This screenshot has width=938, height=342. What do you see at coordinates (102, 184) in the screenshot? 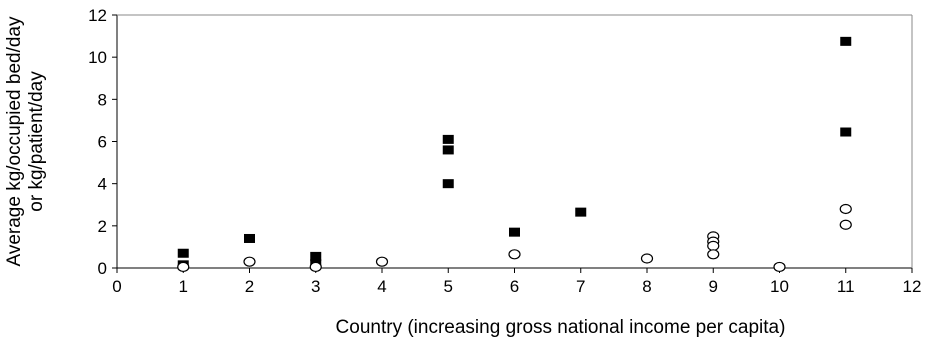
I see `y-tick-label: 4` at bounding box center [102, 184].